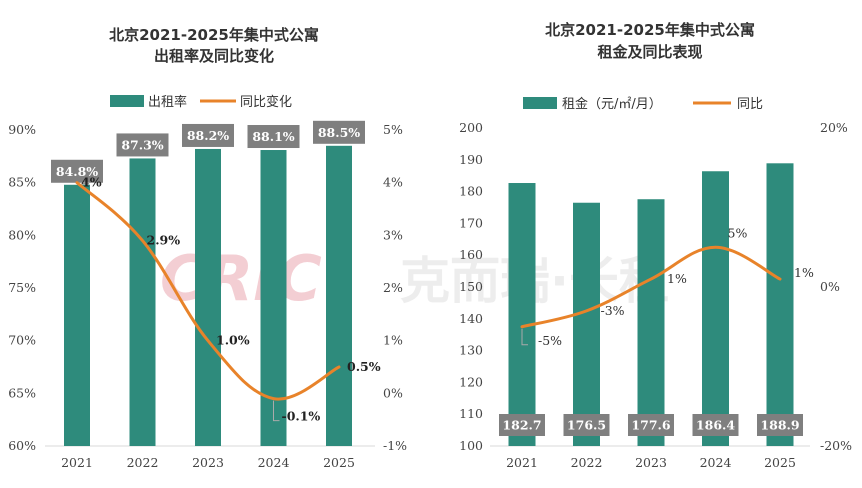  I want to click on chart1-bar-value-label: 87.3%, so click(142, 144).